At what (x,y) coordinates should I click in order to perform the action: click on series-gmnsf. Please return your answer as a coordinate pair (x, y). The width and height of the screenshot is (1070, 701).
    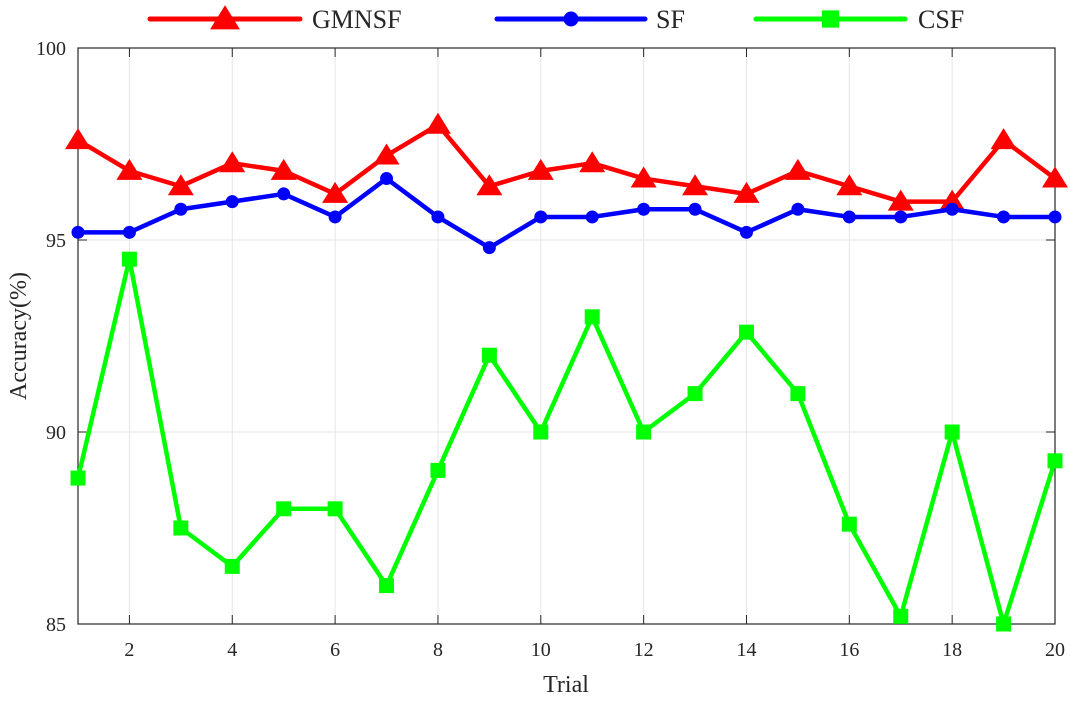
    Looking at the image, I should click on (566, 161).